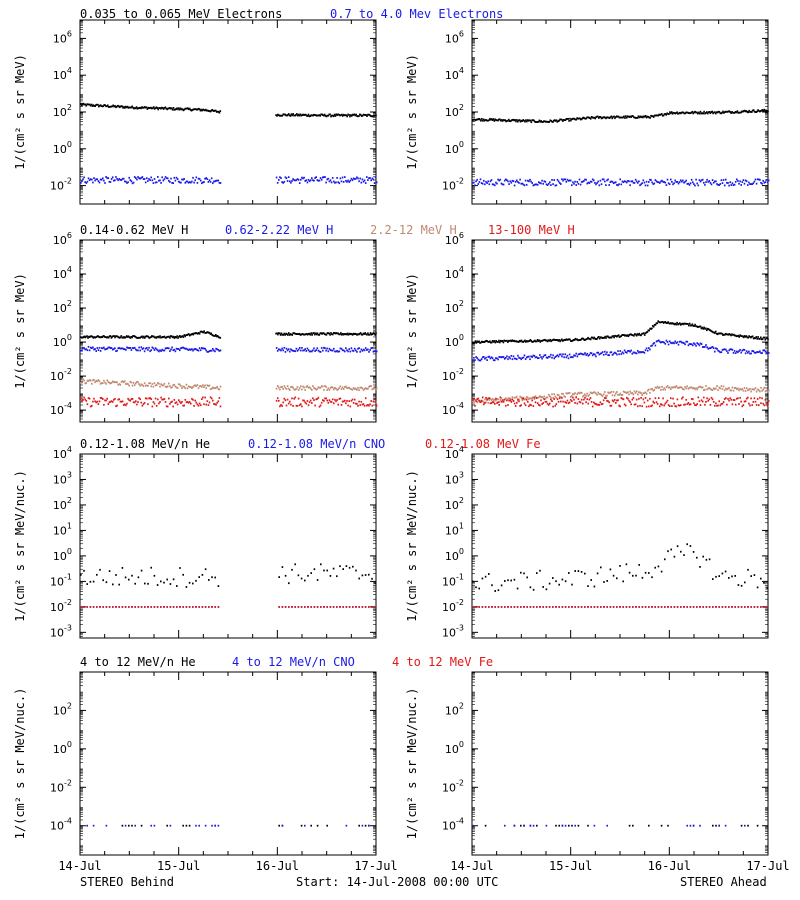 Image resolution: width=800 pixels, height=900 pixels. Describe the element at coordinates (454, 341) in the screenshot. I see `y-tick-label: 10⁰` at that location.